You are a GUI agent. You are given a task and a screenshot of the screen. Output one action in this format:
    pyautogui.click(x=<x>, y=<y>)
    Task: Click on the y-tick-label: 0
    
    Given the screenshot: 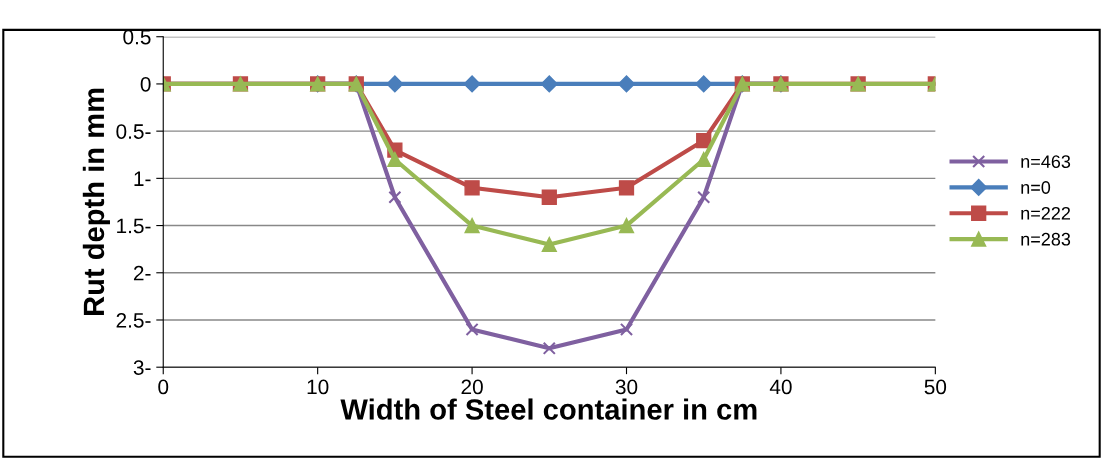 What is the action you would take?
    pyautogui.click(x=145, y=84)
    